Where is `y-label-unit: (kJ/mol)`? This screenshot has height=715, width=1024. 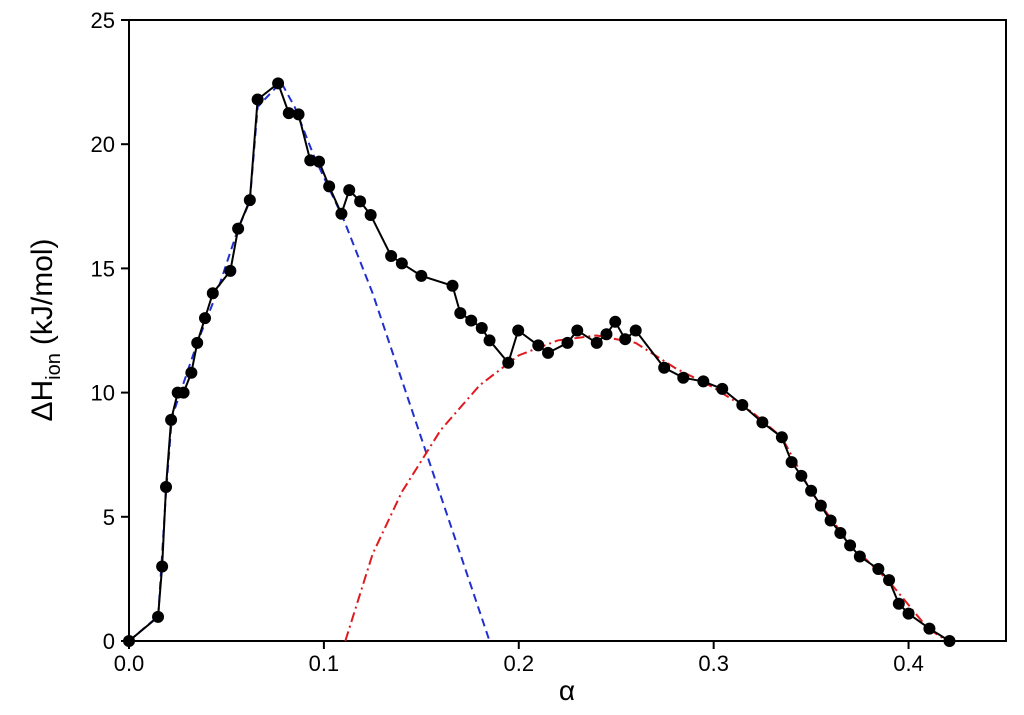
y-label-unit: (kJ/mol) is located at coordinates (42, 291).